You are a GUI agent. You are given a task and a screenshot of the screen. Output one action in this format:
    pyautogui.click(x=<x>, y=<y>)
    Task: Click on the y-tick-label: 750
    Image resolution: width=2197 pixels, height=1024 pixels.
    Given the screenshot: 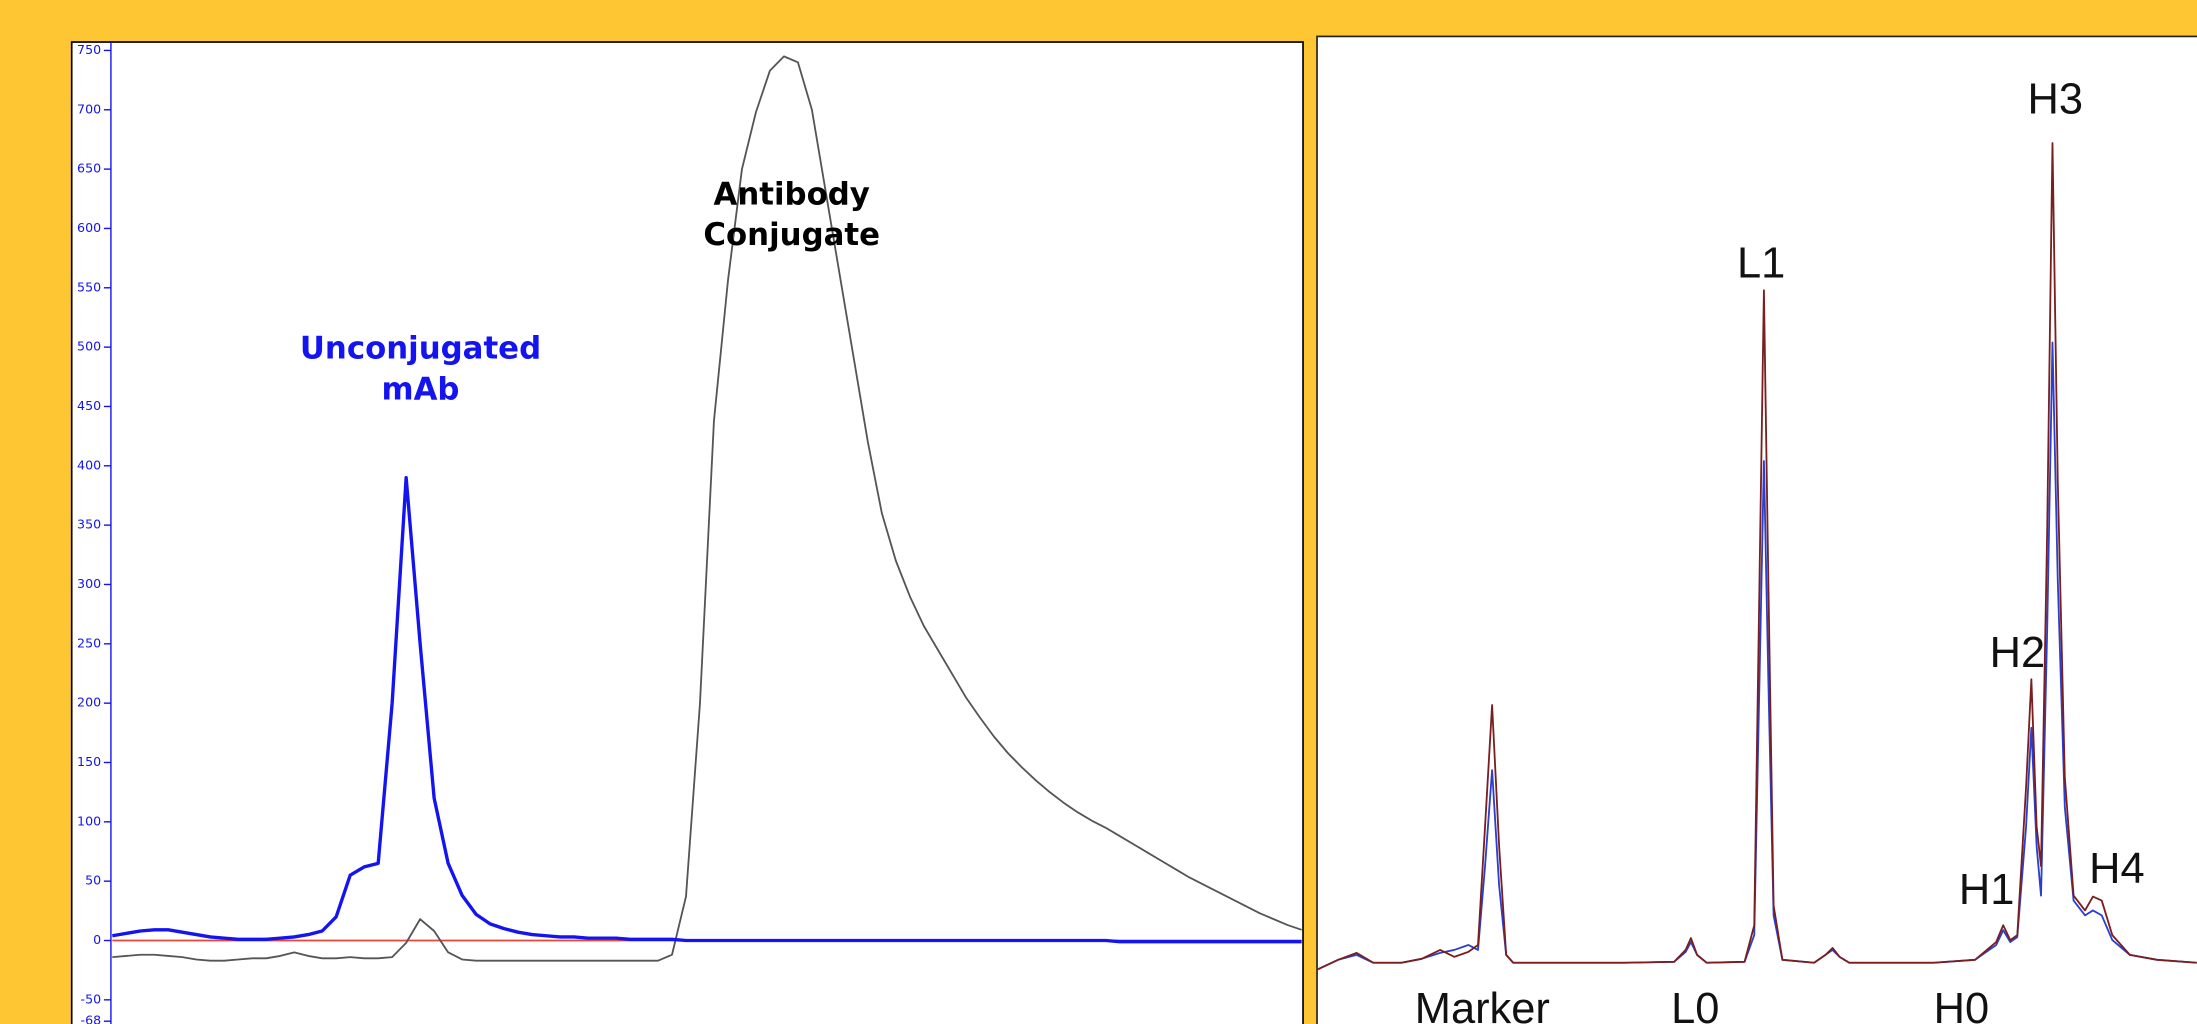 What is the action you would take?
    pyautogui.click(x=89, y=49)
    